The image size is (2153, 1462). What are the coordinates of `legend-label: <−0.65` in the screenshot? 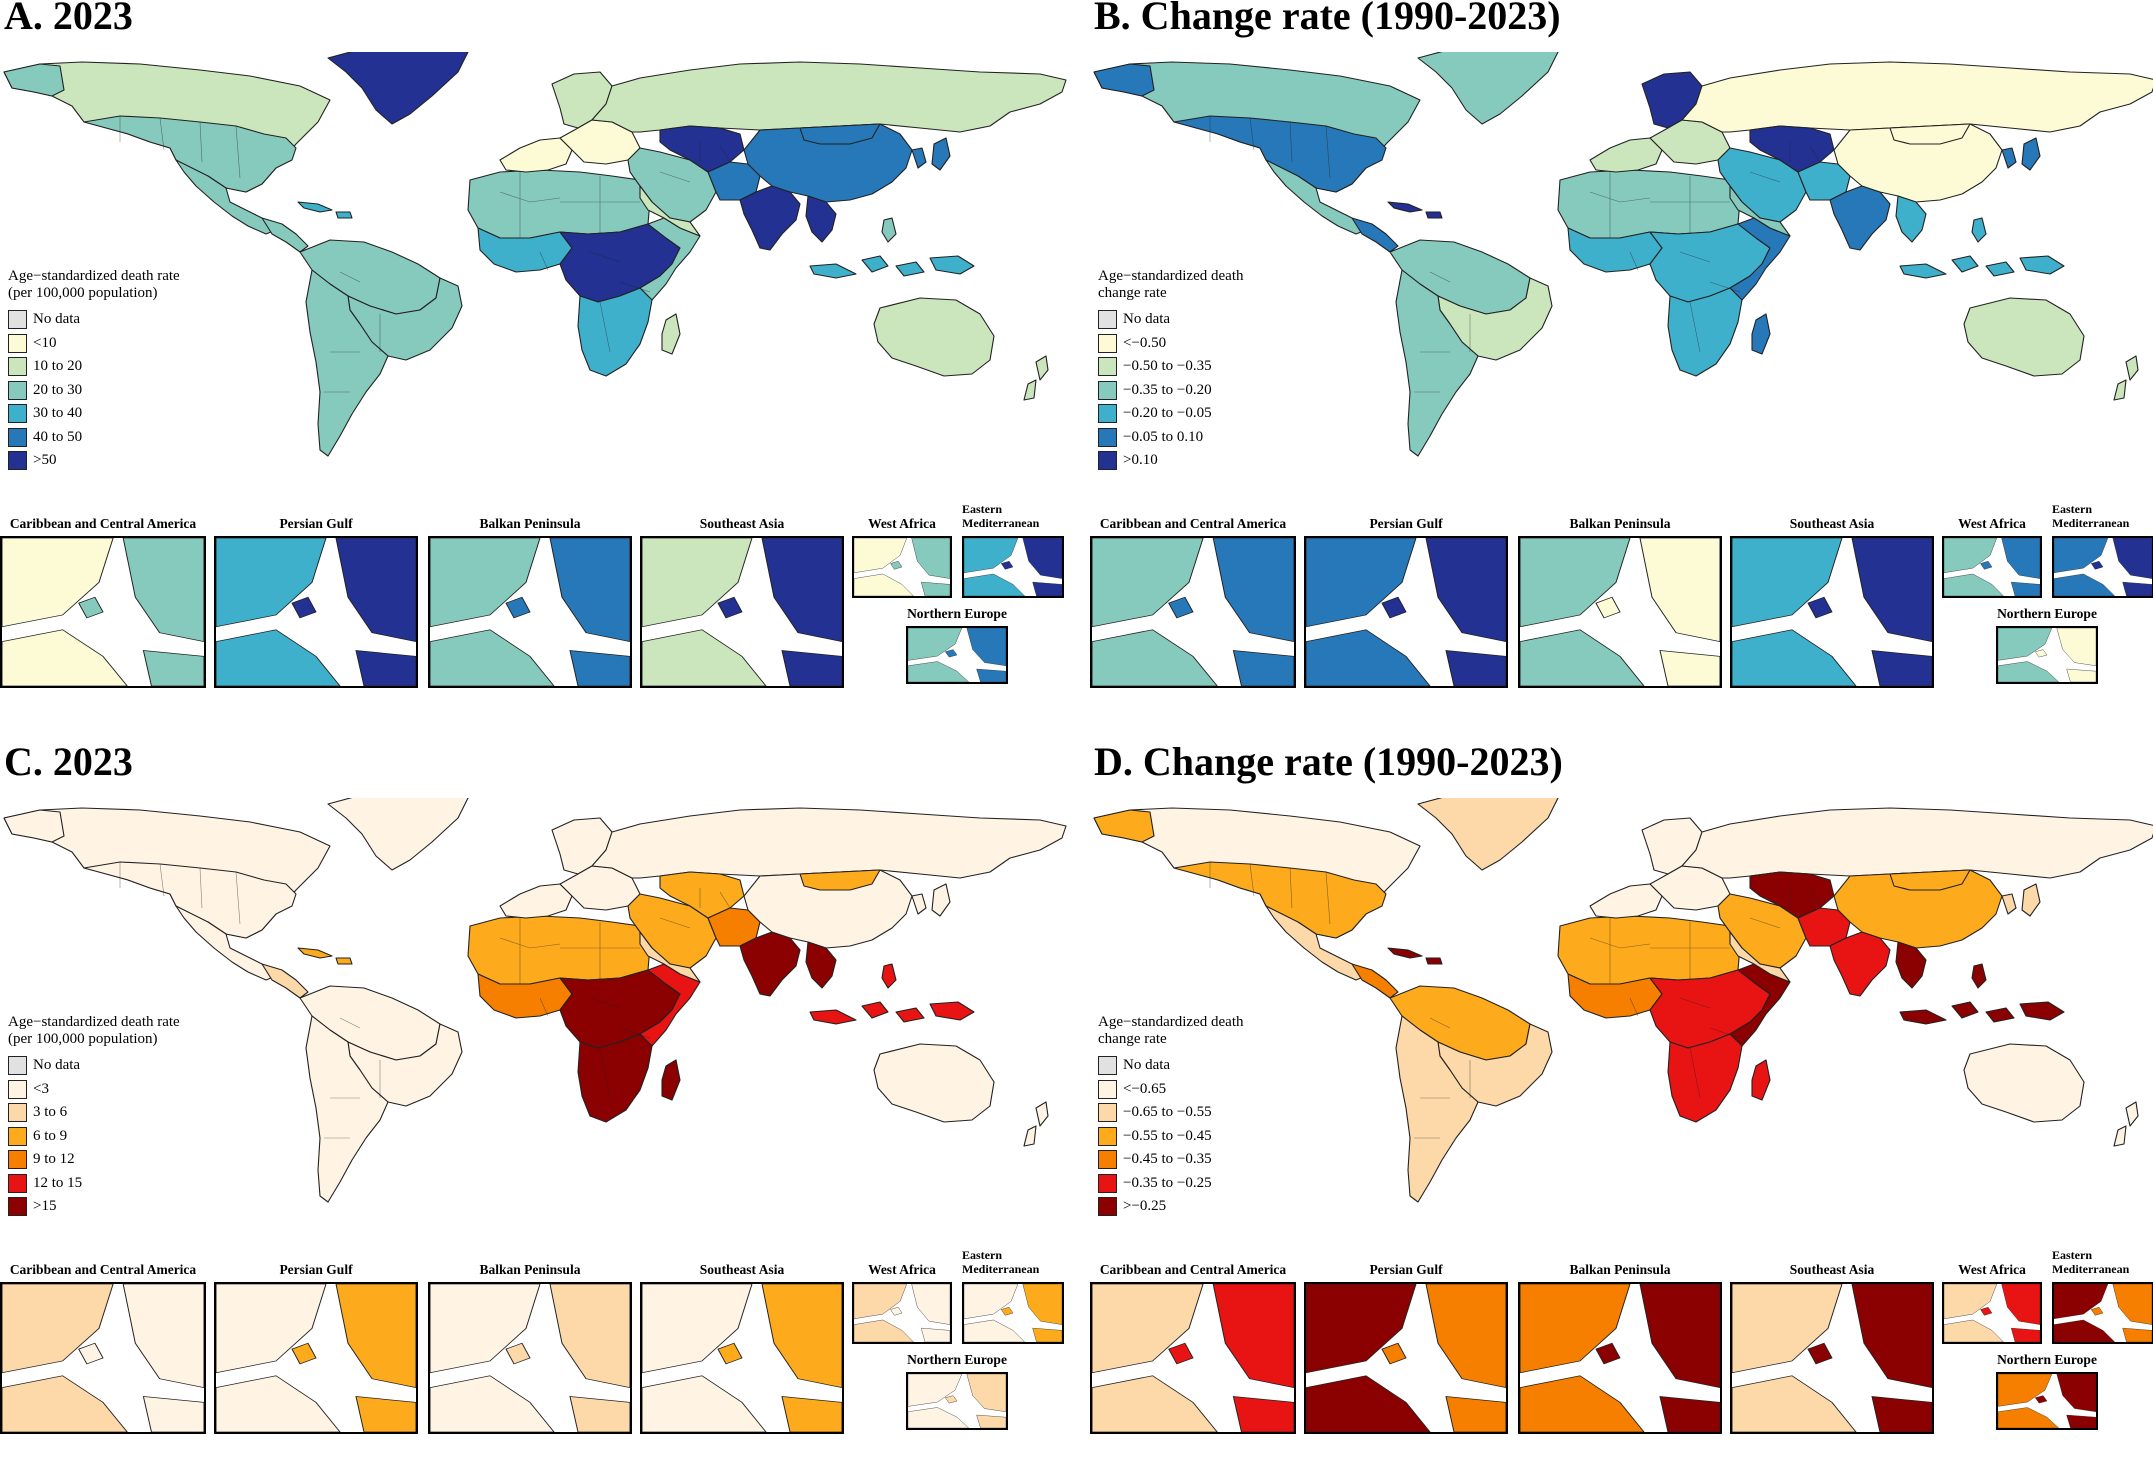 It's located at (1145, 1088).